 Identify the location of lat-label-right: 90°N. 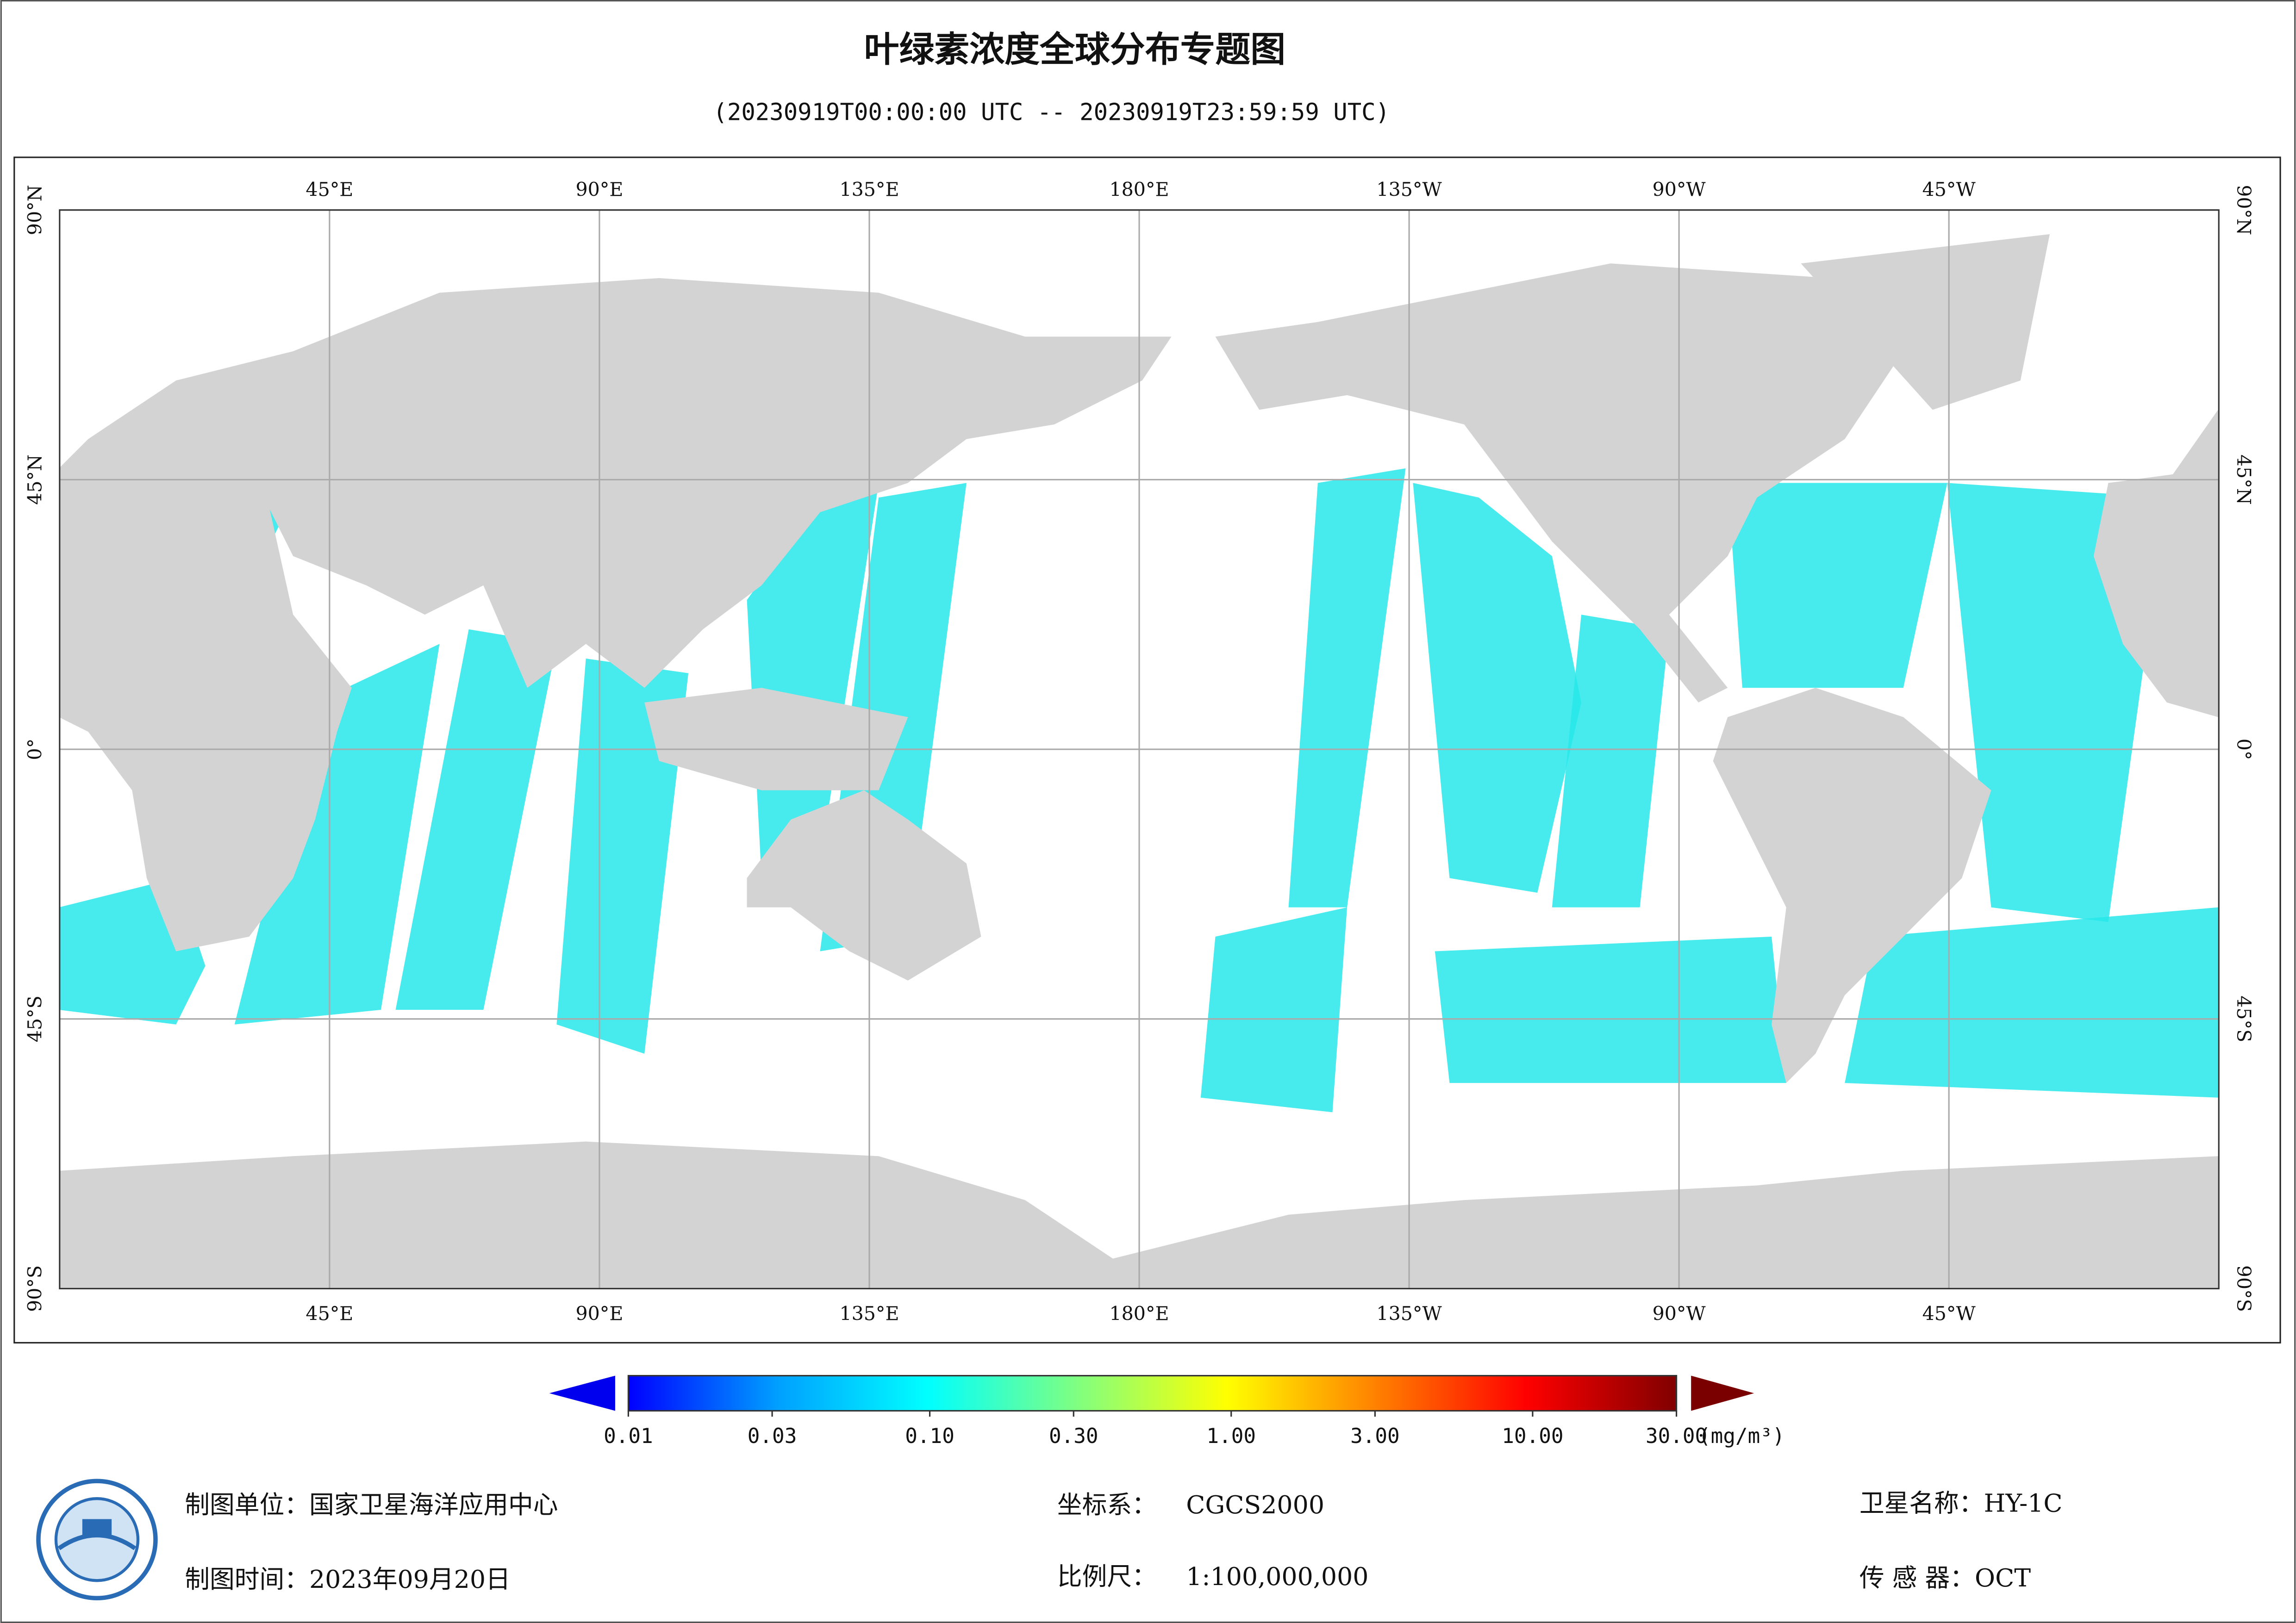
(2244, 210).